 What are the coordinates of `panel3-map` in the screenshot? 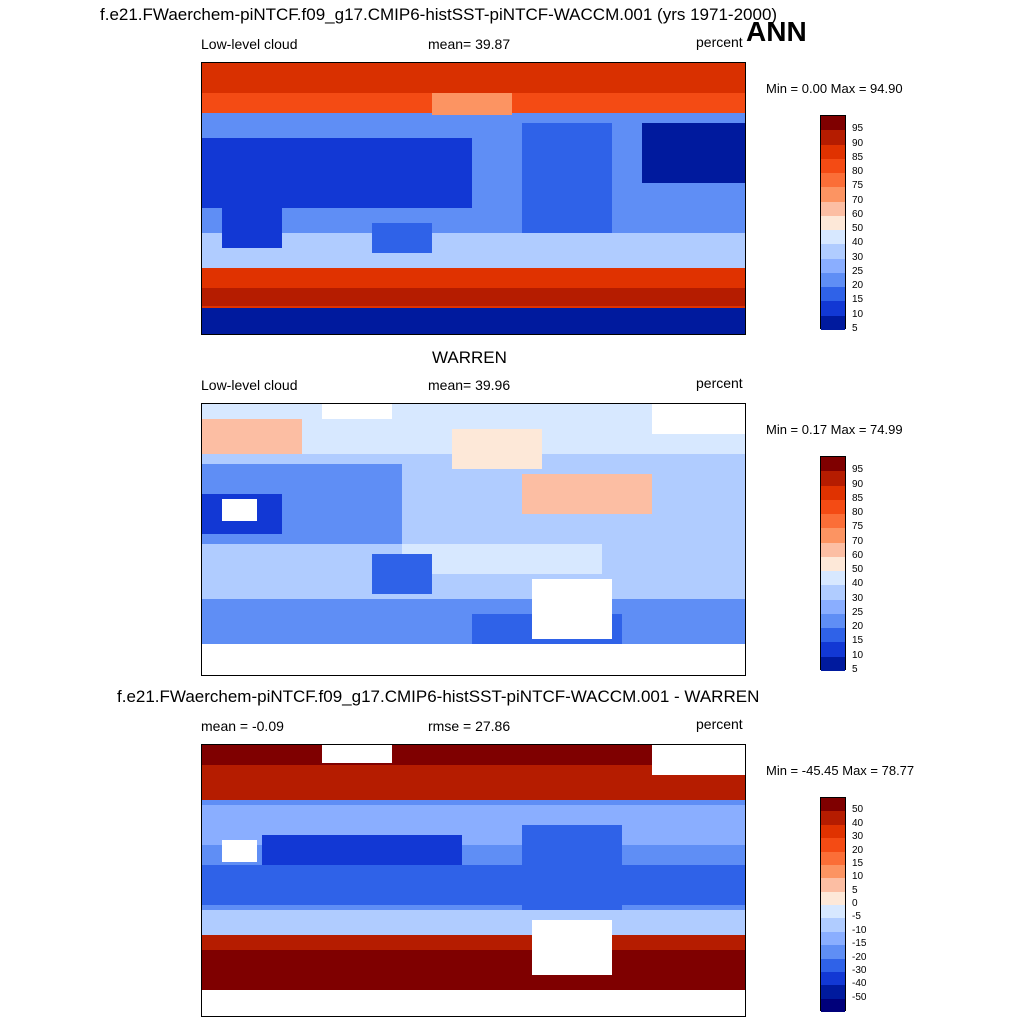 It's located at (473, 880).